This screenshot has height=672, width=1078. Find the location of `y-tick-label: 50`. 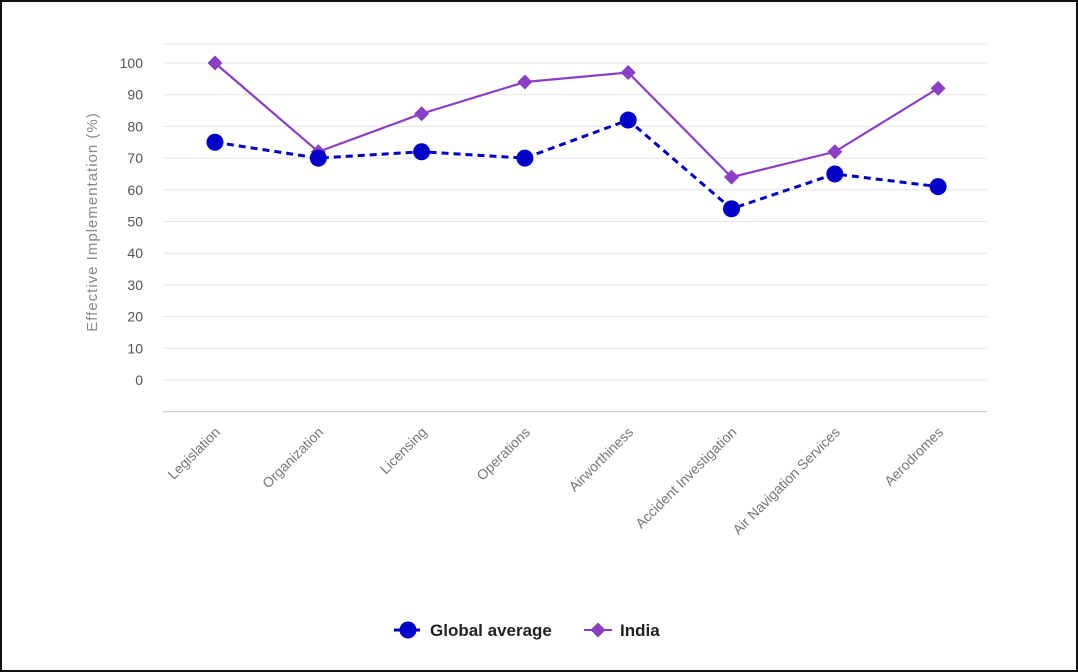

y-tick-label: 50 is located at coordinates (135, 222).